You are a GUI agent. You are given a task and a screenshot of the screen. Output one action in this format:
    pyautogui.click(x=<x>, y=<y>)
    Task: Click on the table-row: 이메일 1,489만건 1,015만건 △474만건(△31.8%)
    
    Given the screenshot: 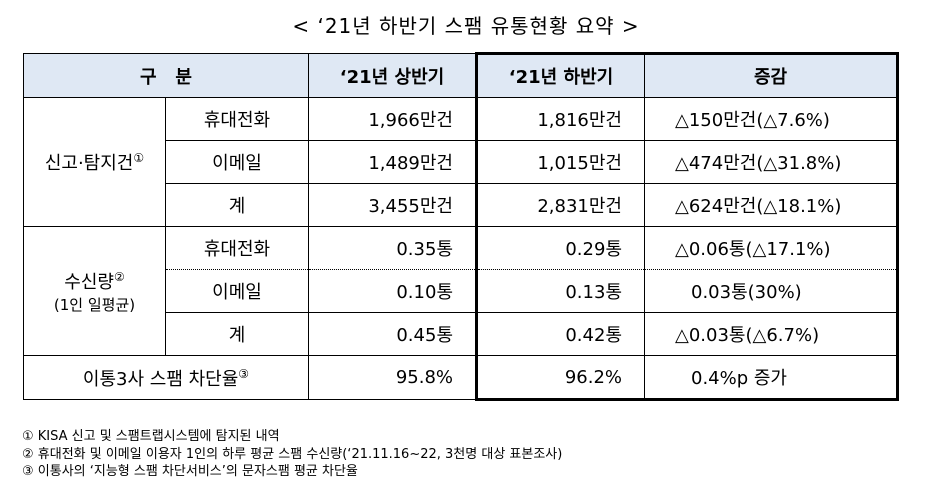 What is the action you would take?
    pyautogui.click(x=461, y=162)
    